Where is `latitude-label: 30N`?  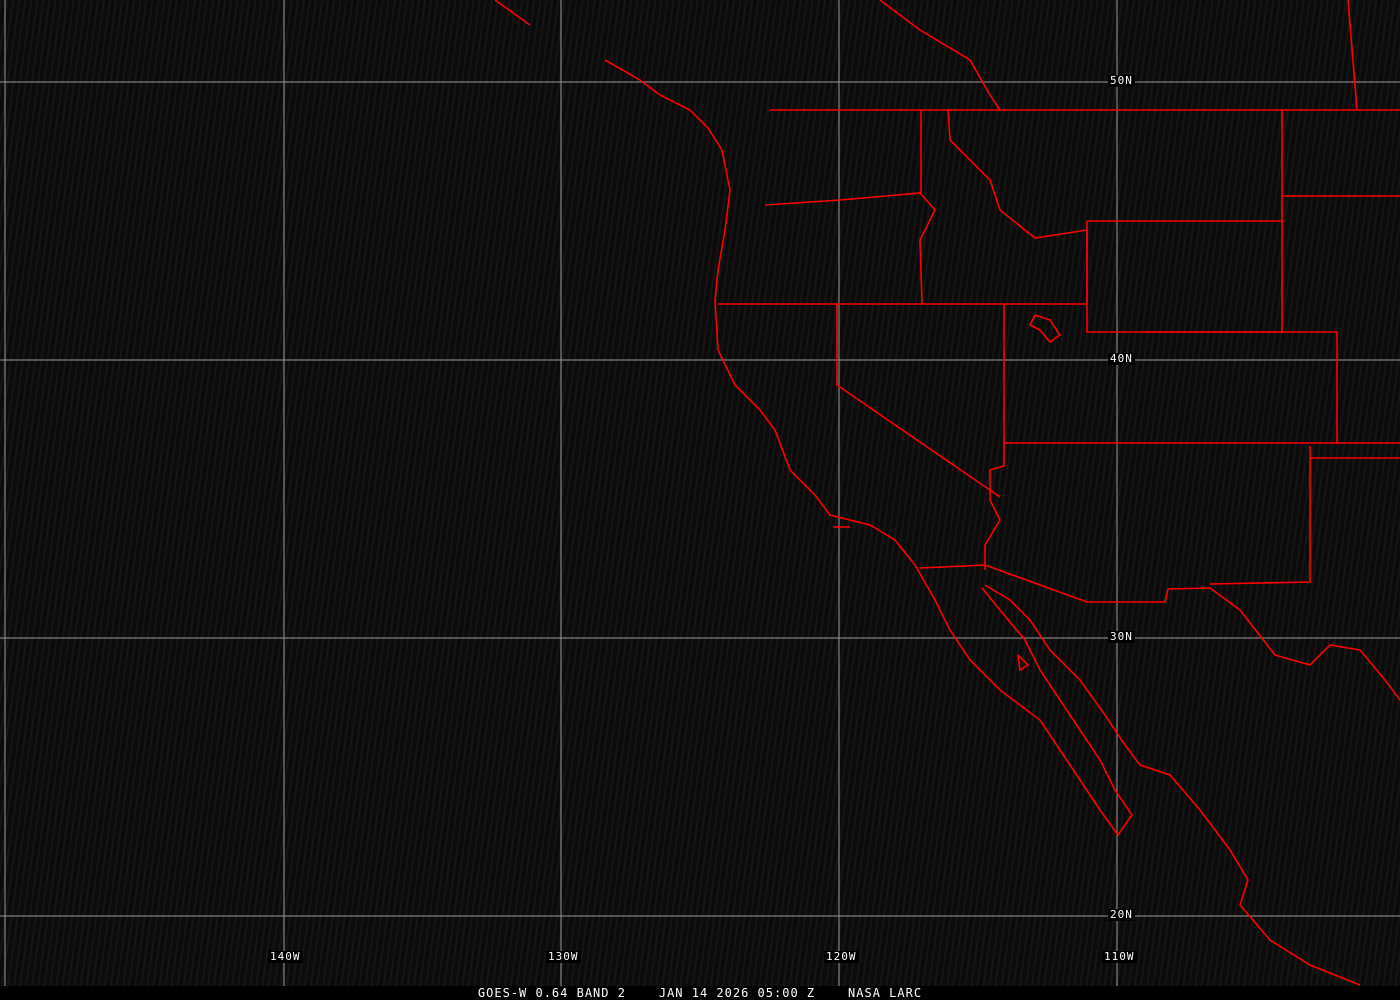
latitude-label: 30N is located at coordinates (1121, 636).